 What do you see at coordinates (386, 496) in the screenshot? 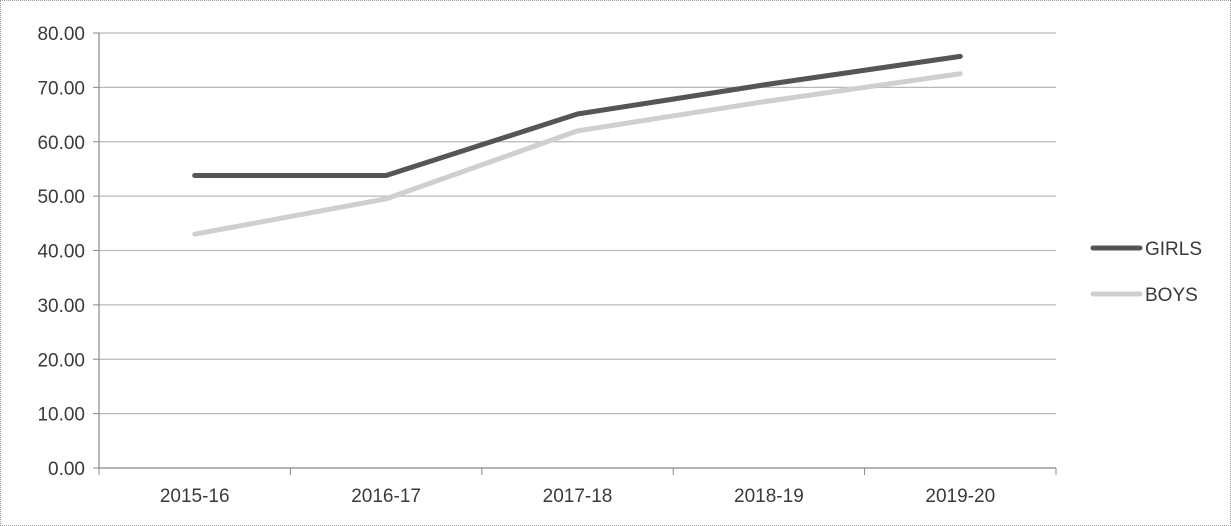
I see `x-tick-label: 2016-17` at bounding box center [386, 496].